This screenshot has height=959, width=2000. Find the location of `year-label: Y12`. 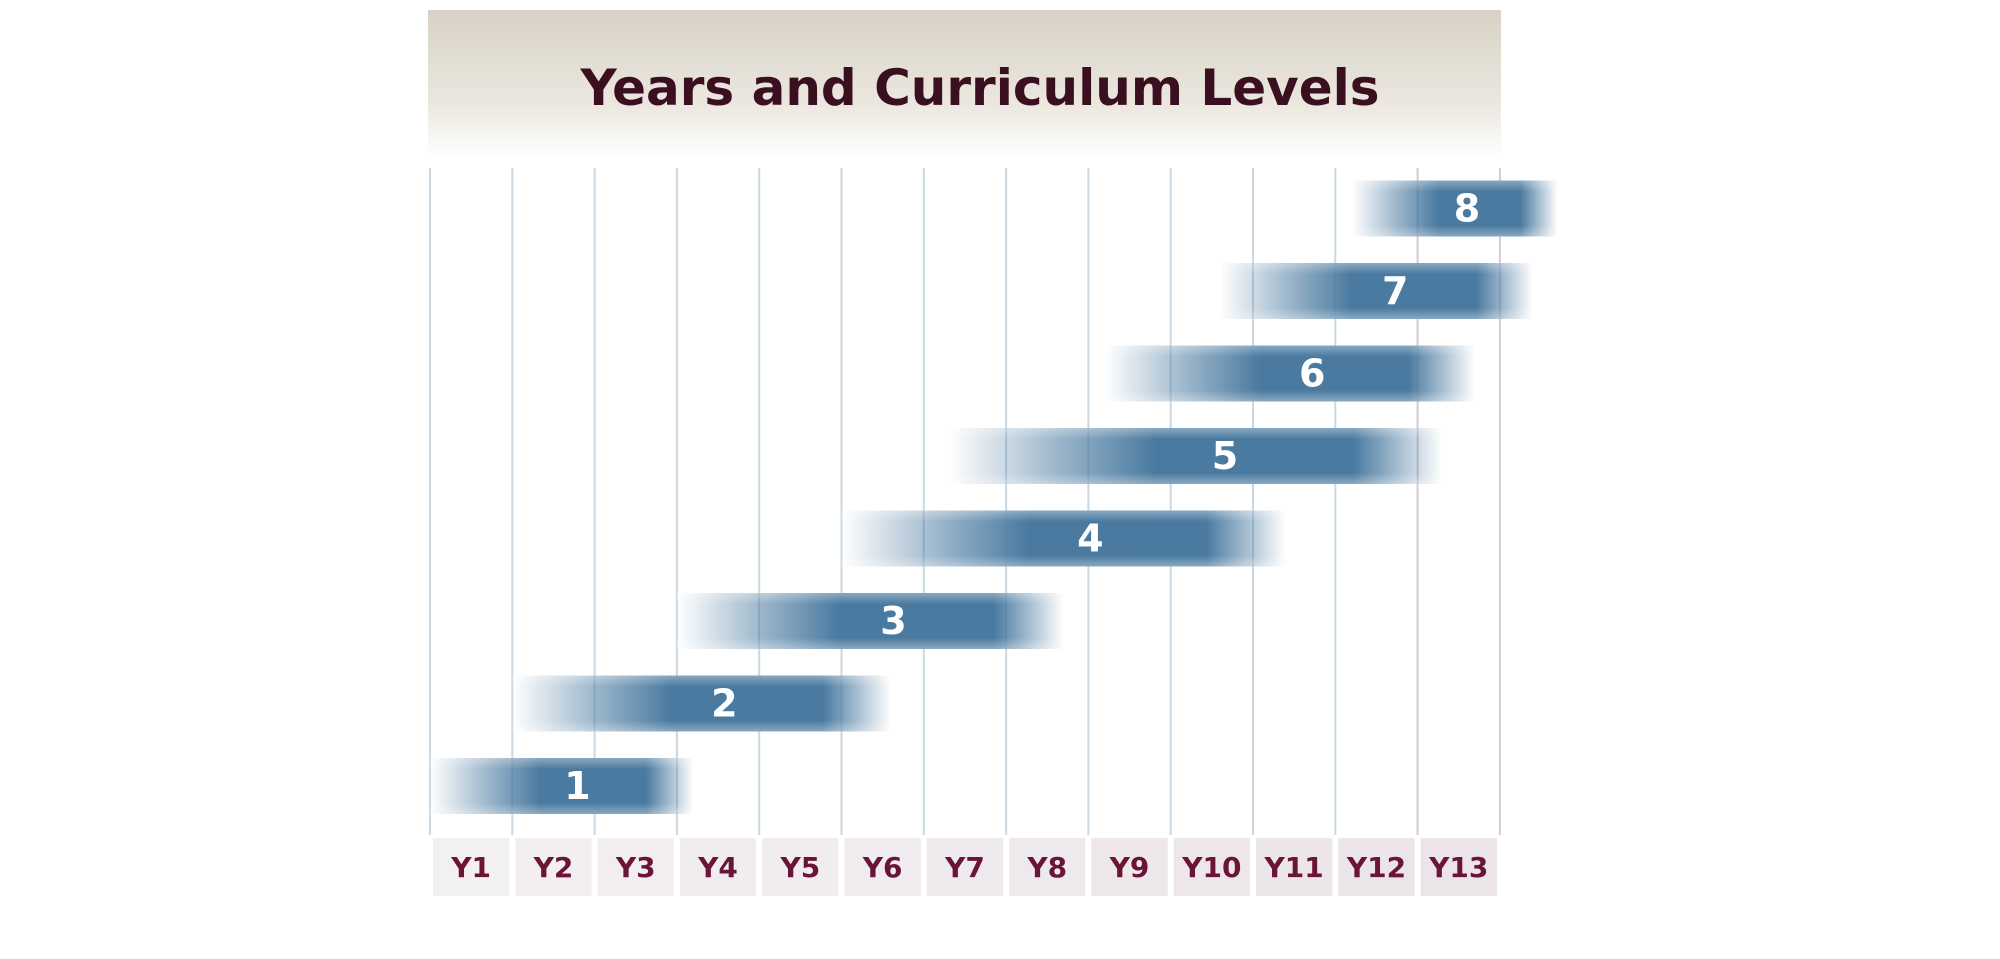

year-label: Y12 is located at coordinates (1376, 867).